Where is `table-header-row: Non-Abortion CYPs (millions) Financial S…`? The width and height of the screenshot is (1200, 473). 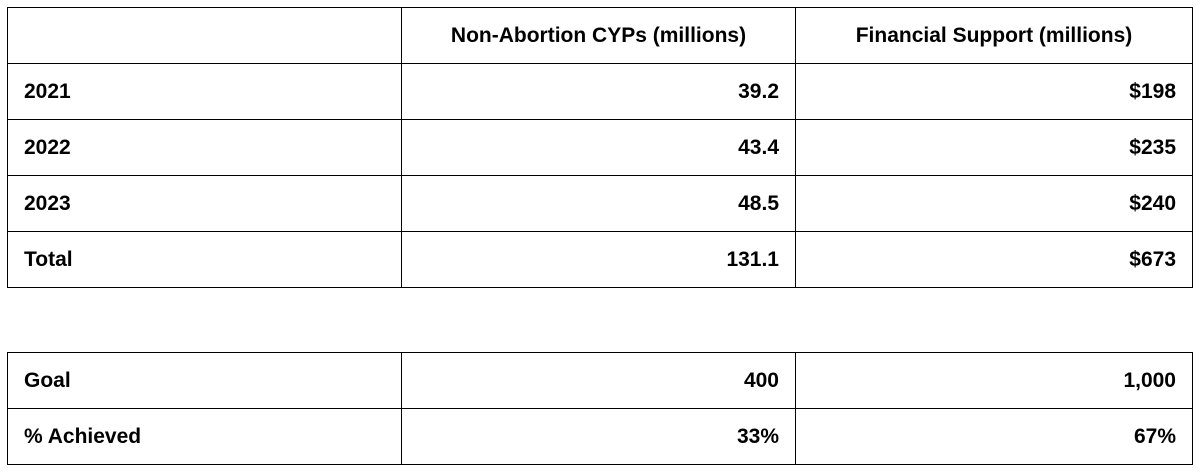 table-header-row: Non-Abortion CYPs (millions) Financial S… is located at coordinates (600, 35).